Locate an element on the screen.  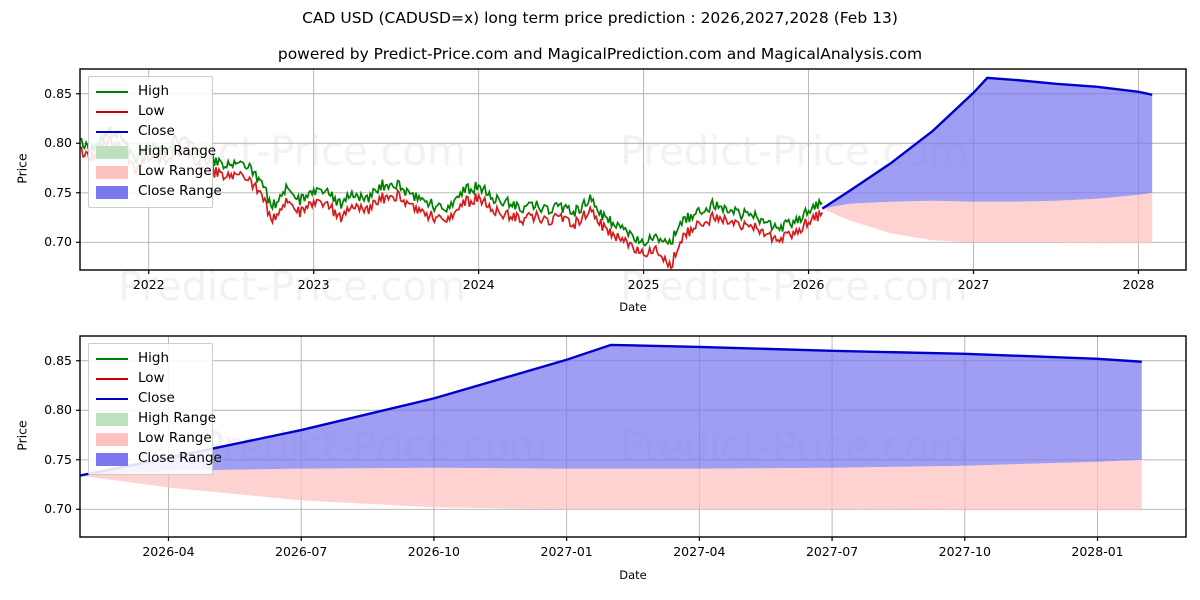
top-y-tick-label: 0.70 is located at coordinates (58, 242).